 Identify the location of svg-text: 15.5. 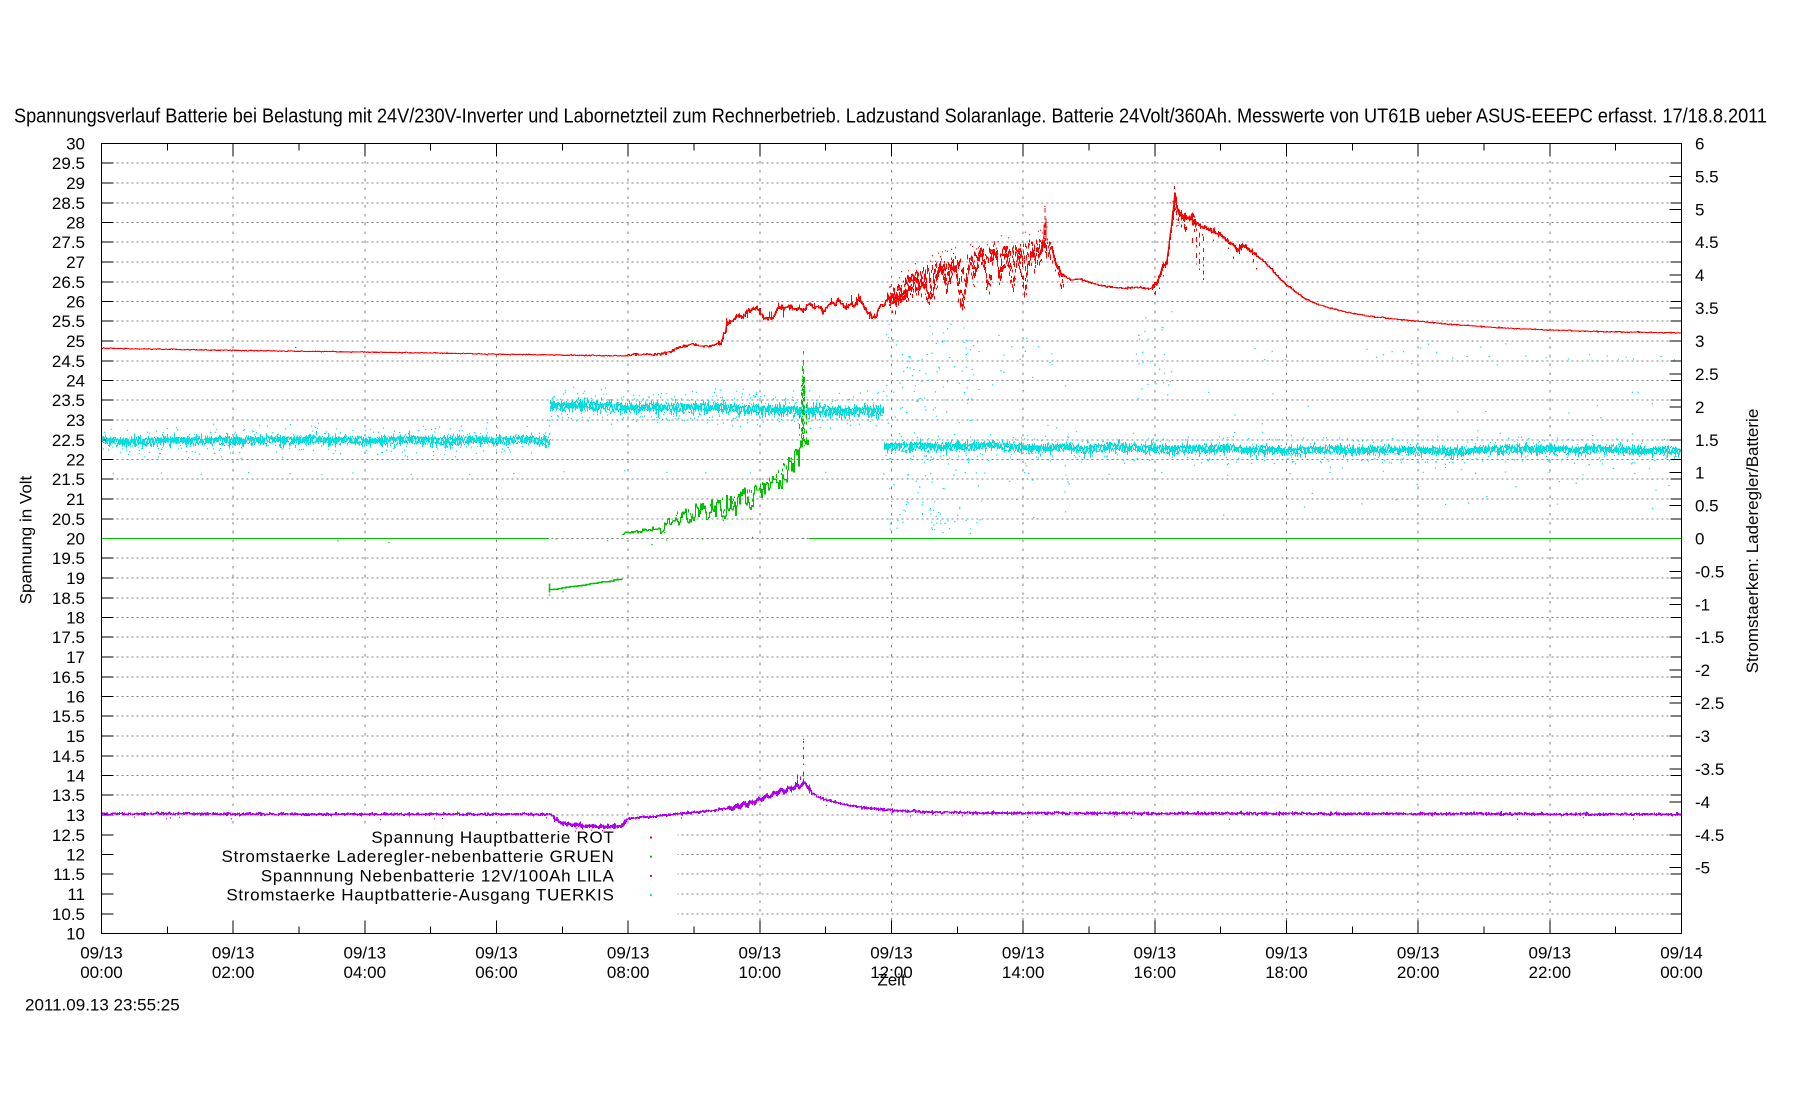
(68, 716).